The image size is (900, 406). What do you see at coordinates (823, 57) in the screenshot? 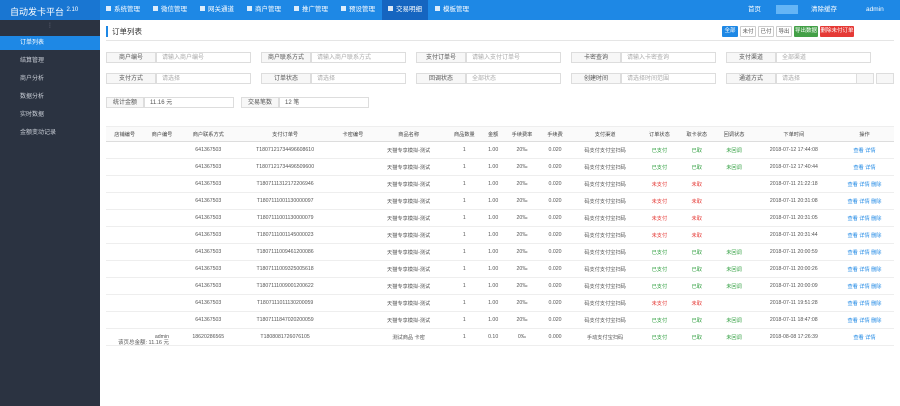
I see `filter-input: 全部渠道` at bounding box center [823, 57].